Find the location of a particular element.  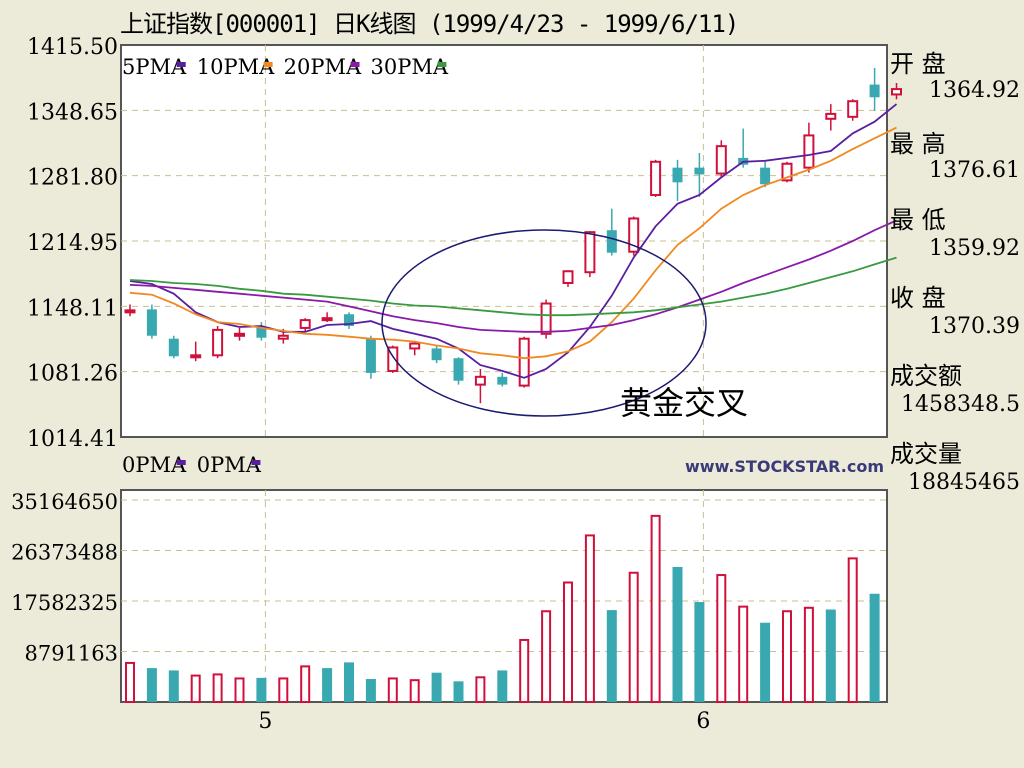

side-label: 开 盘 is located at coordinates (918, 64).